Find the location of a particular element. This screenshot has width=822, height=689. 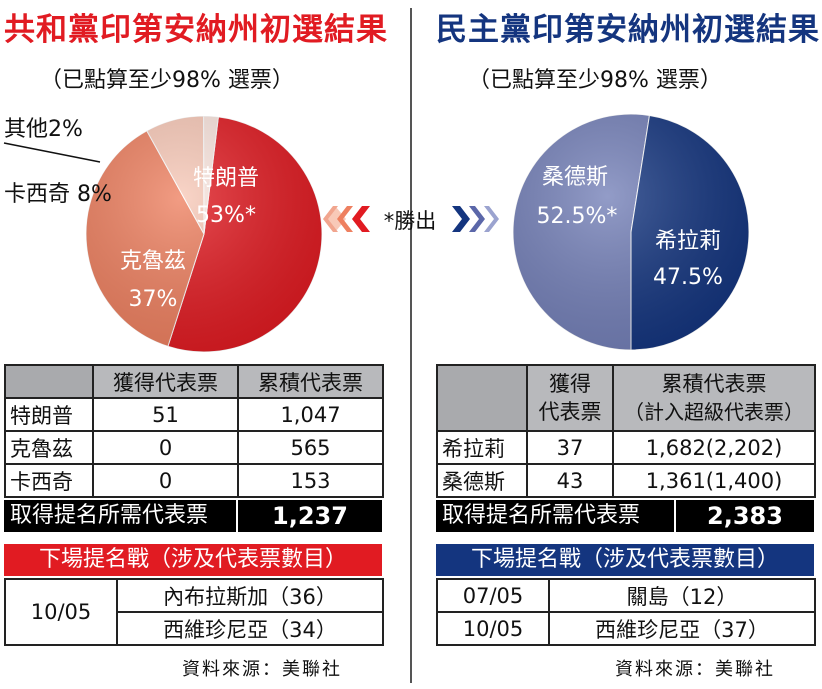

pie-label-trump-value: 53%* is located at coordinates (226, 215).